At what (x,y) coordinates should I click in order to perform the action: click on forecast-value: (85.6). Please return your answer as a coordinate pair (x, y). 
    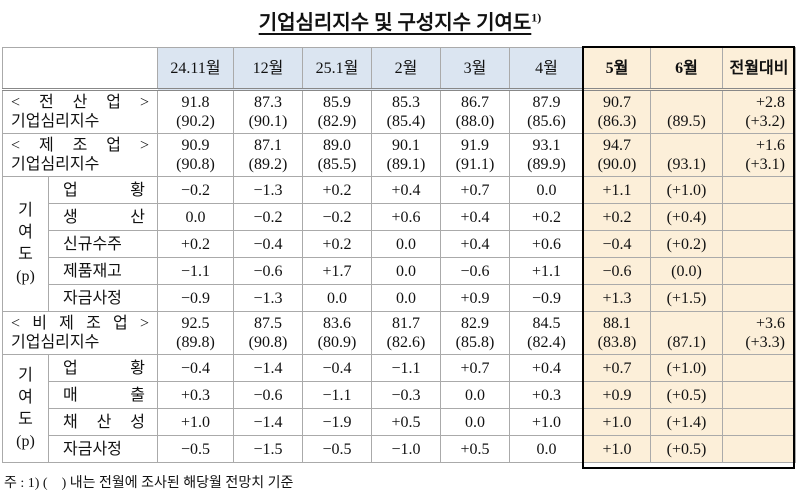
    Looking at the image, I should click on (546, 121).